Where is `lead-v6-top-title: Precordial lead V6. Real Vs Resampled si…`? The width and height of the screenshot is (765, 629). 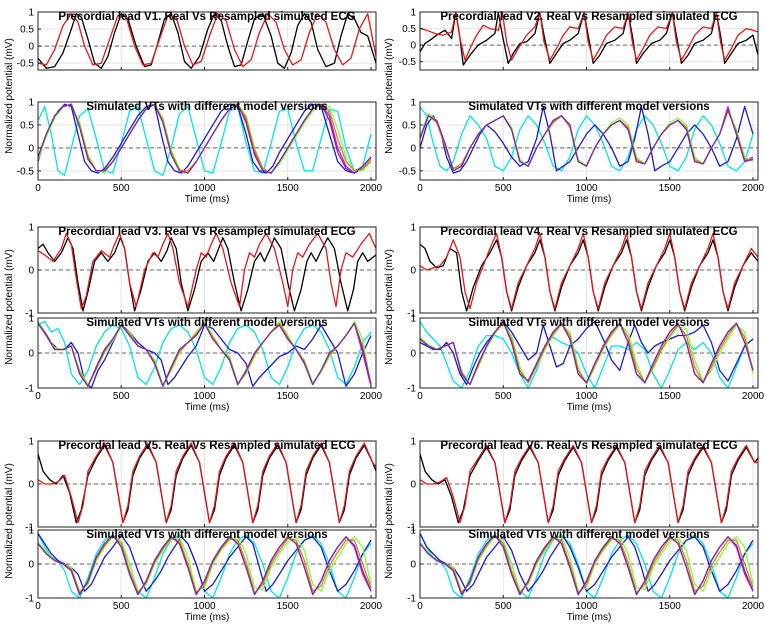
lead-v6-top-title: Precordial lead V6. Real Vs Resampled si… is located at coordinates (588, 446).